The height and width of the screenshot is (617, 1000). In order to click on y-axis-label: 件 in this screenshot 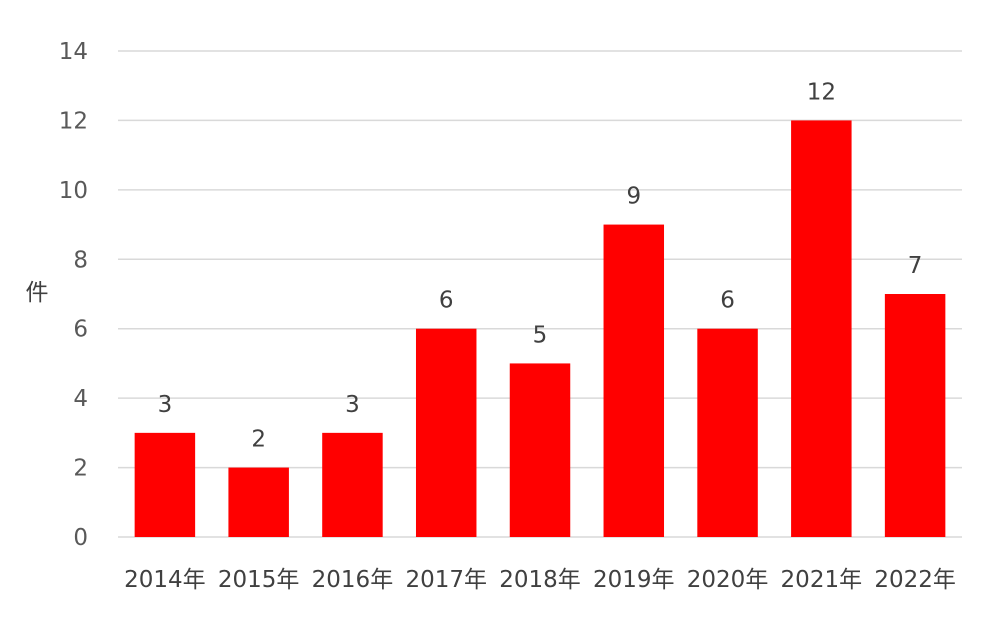, I will do `click(37, 293)`.